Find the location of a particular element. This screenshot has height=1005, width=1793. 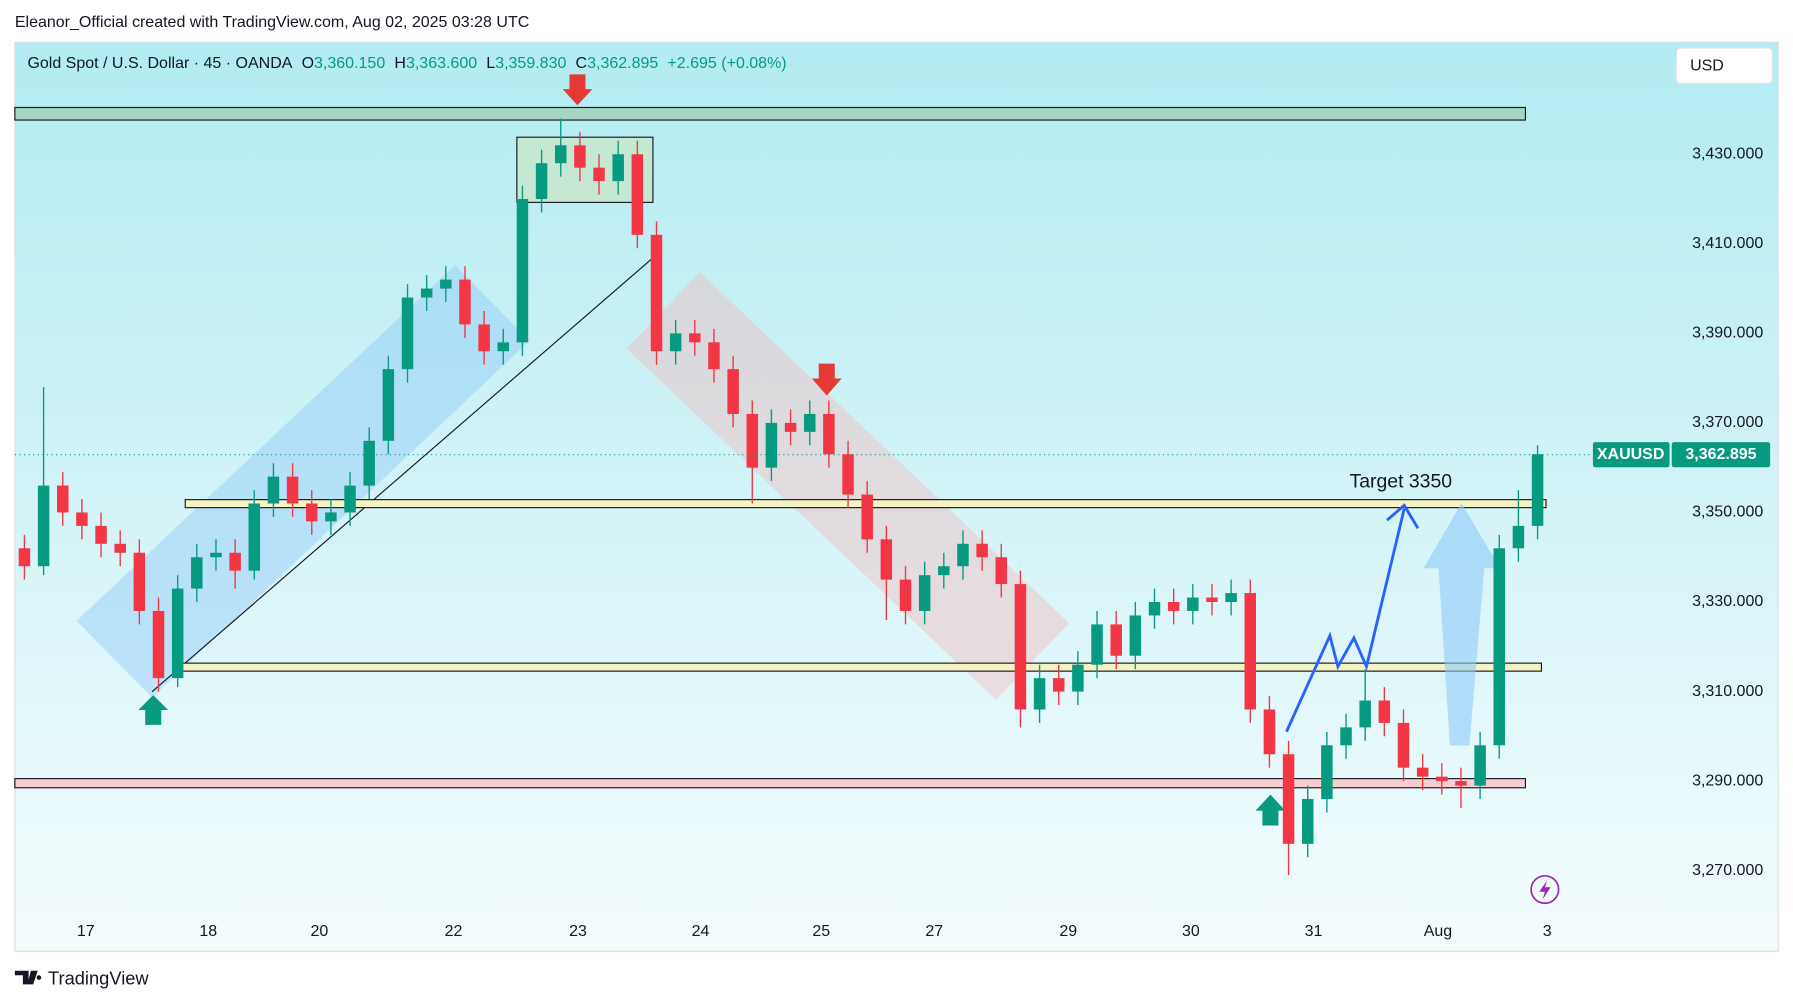

y-tick-label: 3,430.000 is located at coordinates (1727, 153).